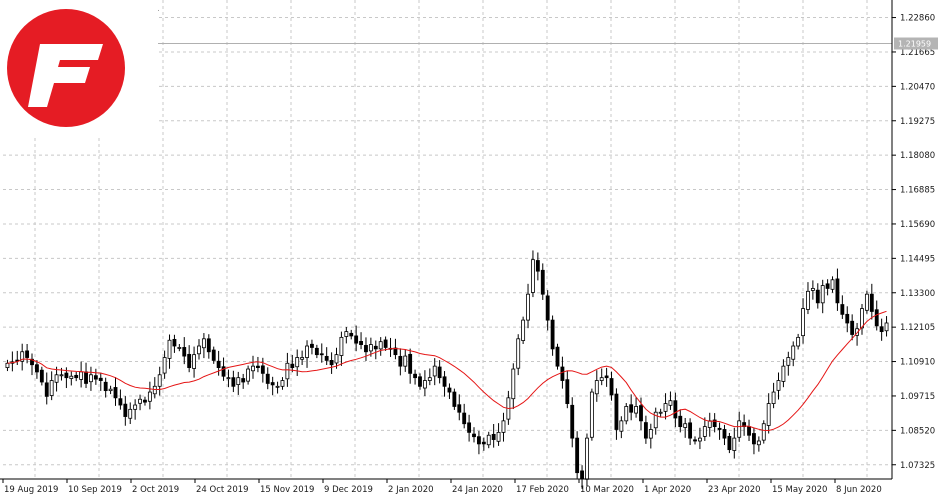  I want to click on current-price-tag, so click(916, 43).